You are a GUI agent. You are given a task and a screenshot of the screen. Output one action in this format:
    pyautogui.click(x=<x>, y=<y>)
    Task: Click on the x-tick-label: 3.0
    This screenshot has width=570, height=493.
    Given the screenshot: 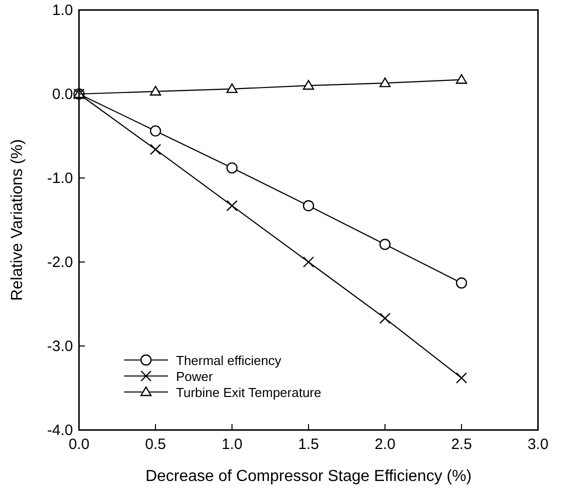 What is the action you would take?
    pyautogui.click(x=538, y=444)
    